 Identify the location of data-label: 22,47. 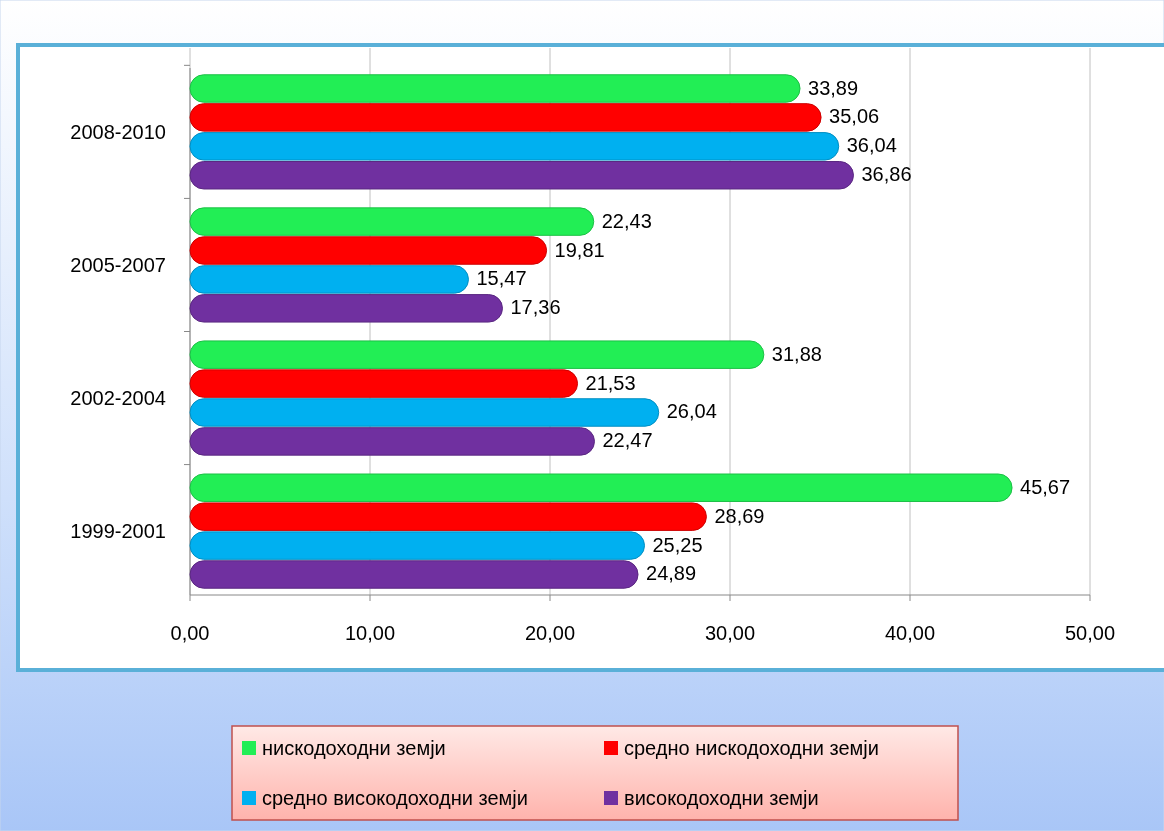
(627, 440).